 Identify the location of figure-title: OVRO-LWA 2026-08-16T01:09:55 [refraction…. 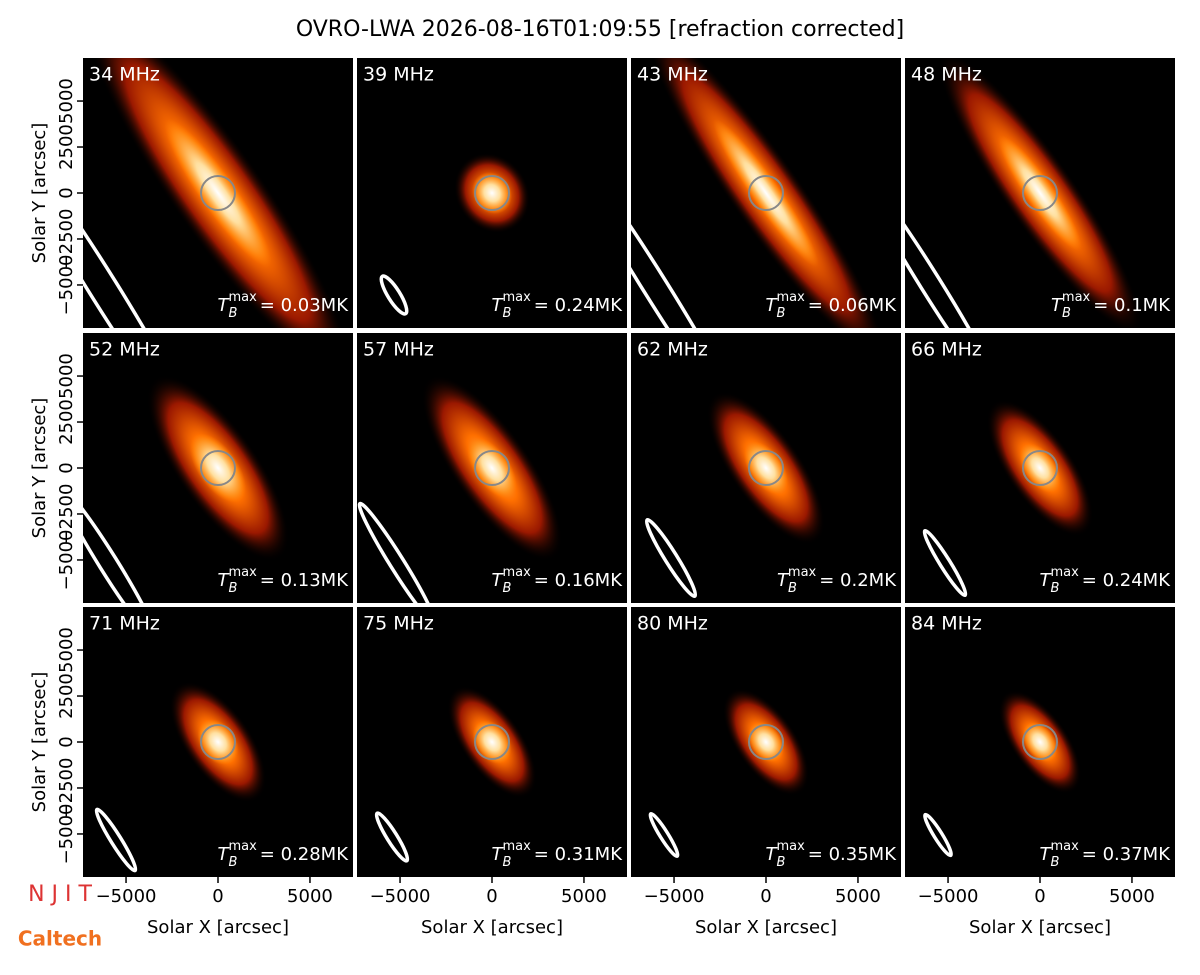
(600, 29).